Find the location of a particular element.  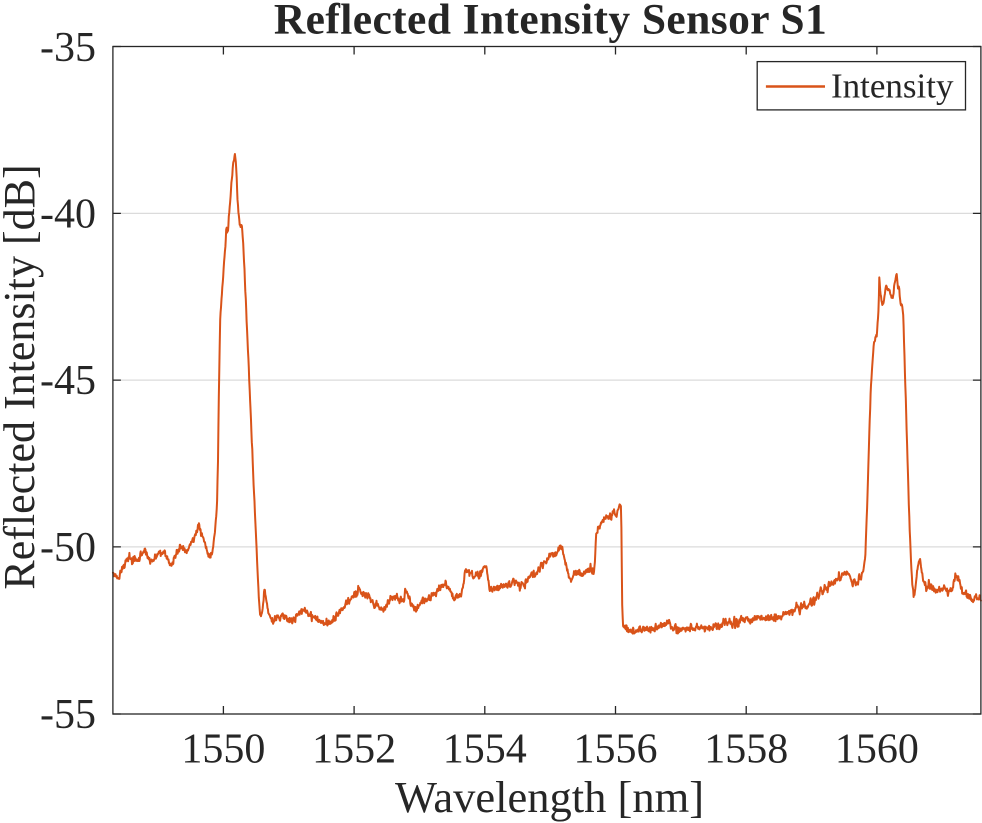

svg-text: 1556 is located at coordinates (616, 750).